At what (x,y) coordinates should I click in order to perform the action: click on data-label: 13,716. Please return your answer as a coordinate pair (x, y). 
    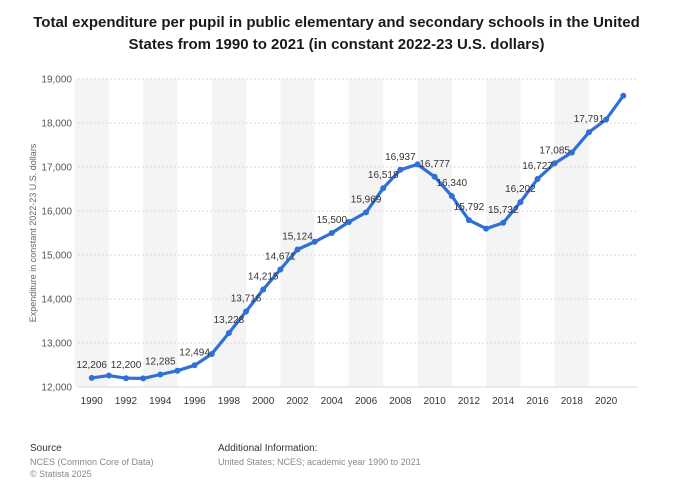
    Looking at the image, I should click on (246, 298).